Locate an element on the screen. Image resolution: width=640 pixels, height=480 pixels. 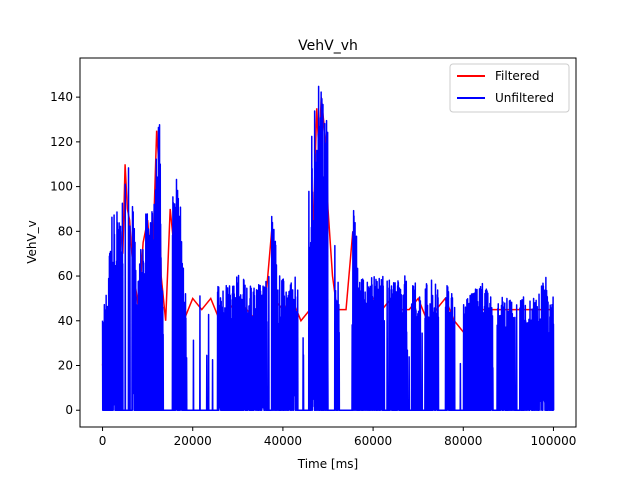
y-tick-label: 80 is located at coordinates (65, 231).